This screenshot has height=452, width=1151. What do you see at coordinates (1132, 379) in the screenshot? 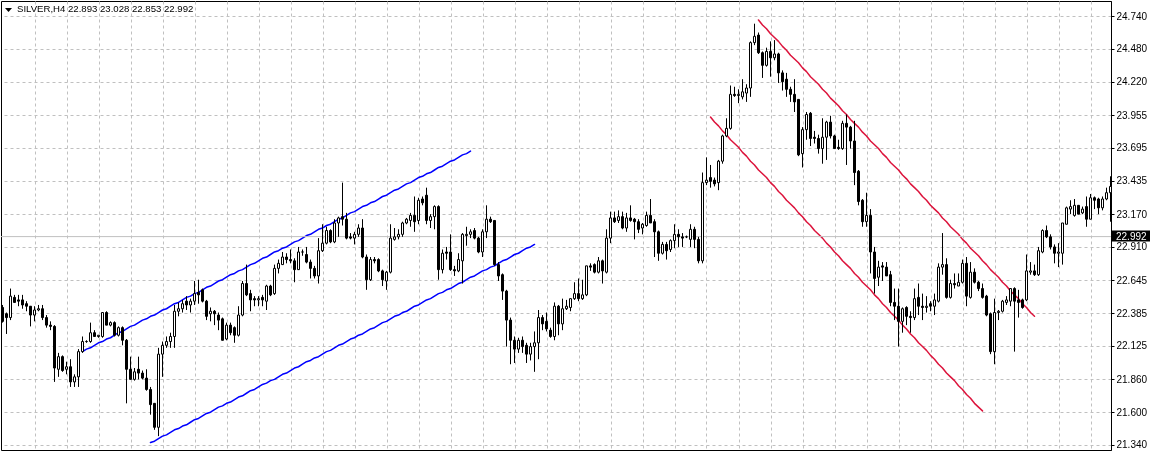
I see `y-tick-label: 21.860` at bounding box center [1132, 379].